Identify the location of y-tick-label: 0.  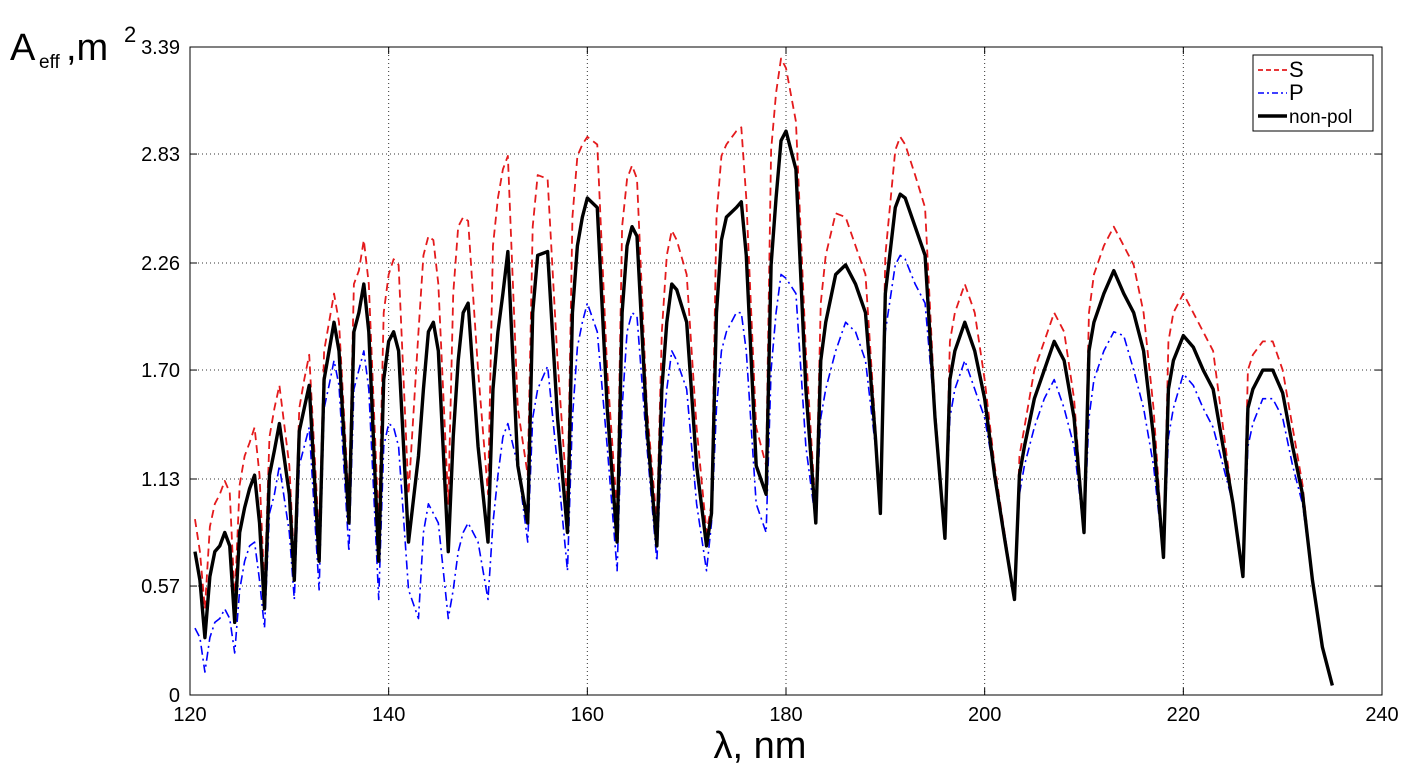
(174, 696).